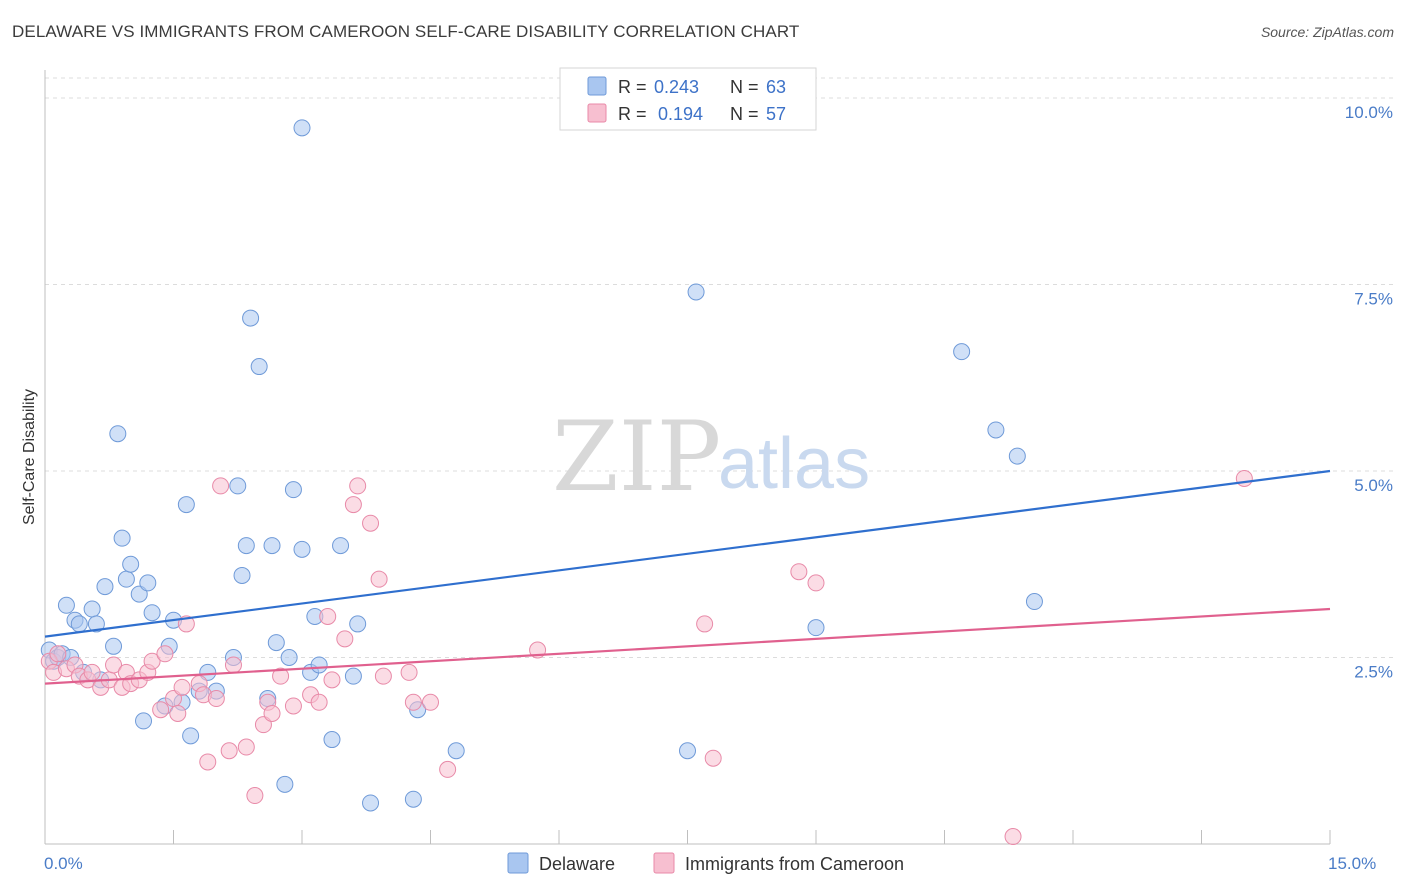  Describe the element at coordinates (744, 87) in the screenshot. I see `legend-n-label-delaware: N =` at that location.